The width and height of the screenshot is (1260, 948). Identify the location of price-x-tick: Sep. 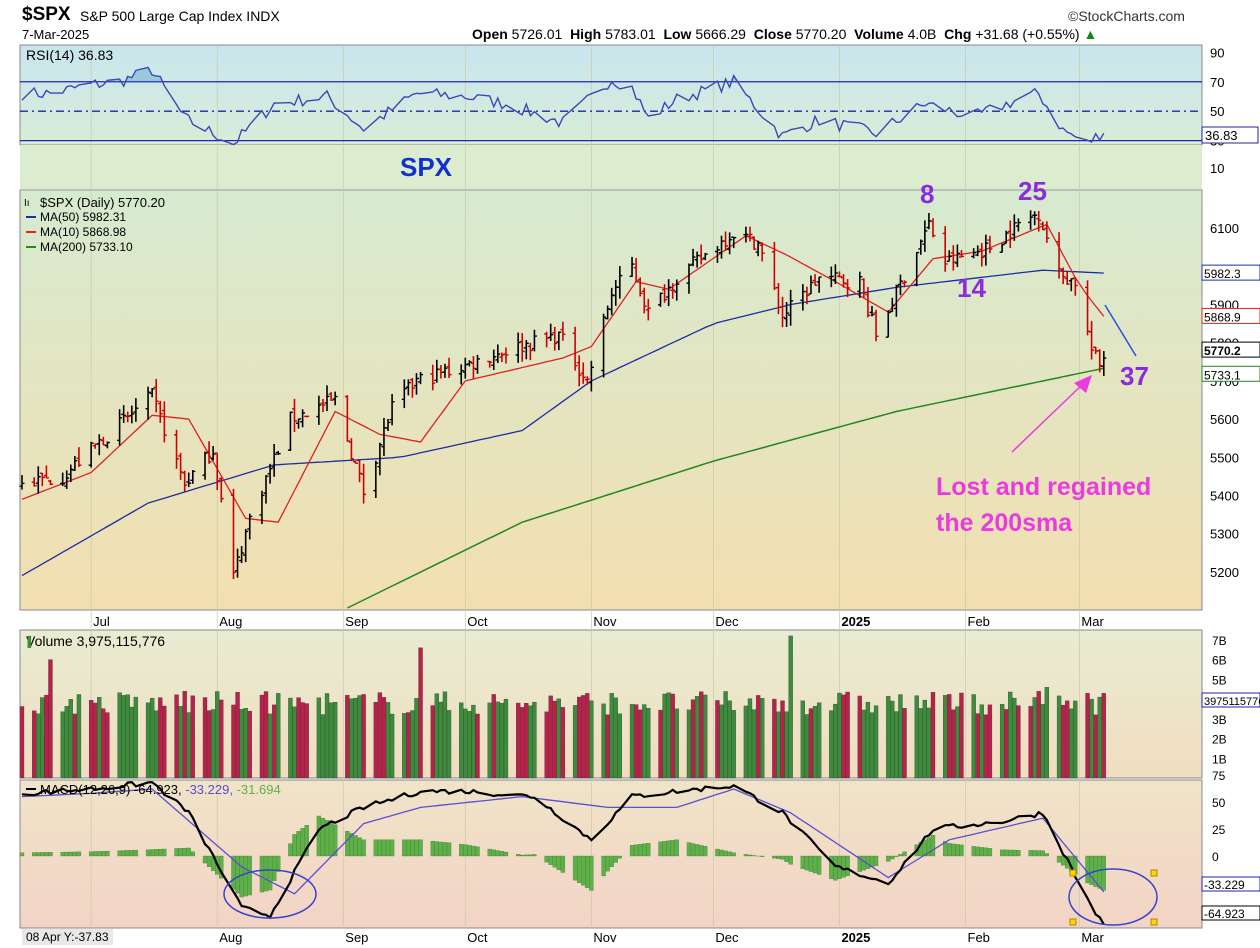
(356, 621).